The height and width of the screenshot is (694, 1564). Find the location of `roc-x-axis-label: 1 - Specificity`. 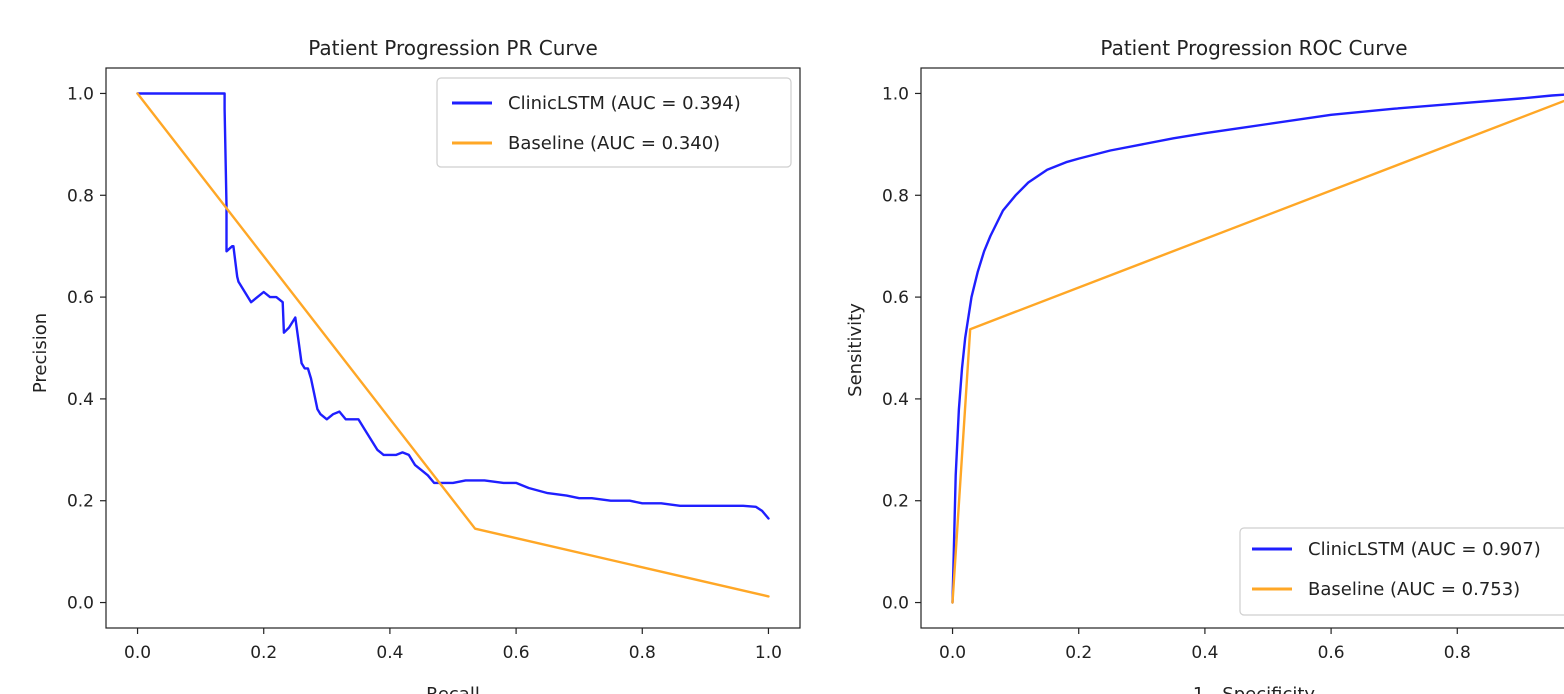

roc-x-axis-label: 1 - Specificity is located at coordinates (1254, 689).